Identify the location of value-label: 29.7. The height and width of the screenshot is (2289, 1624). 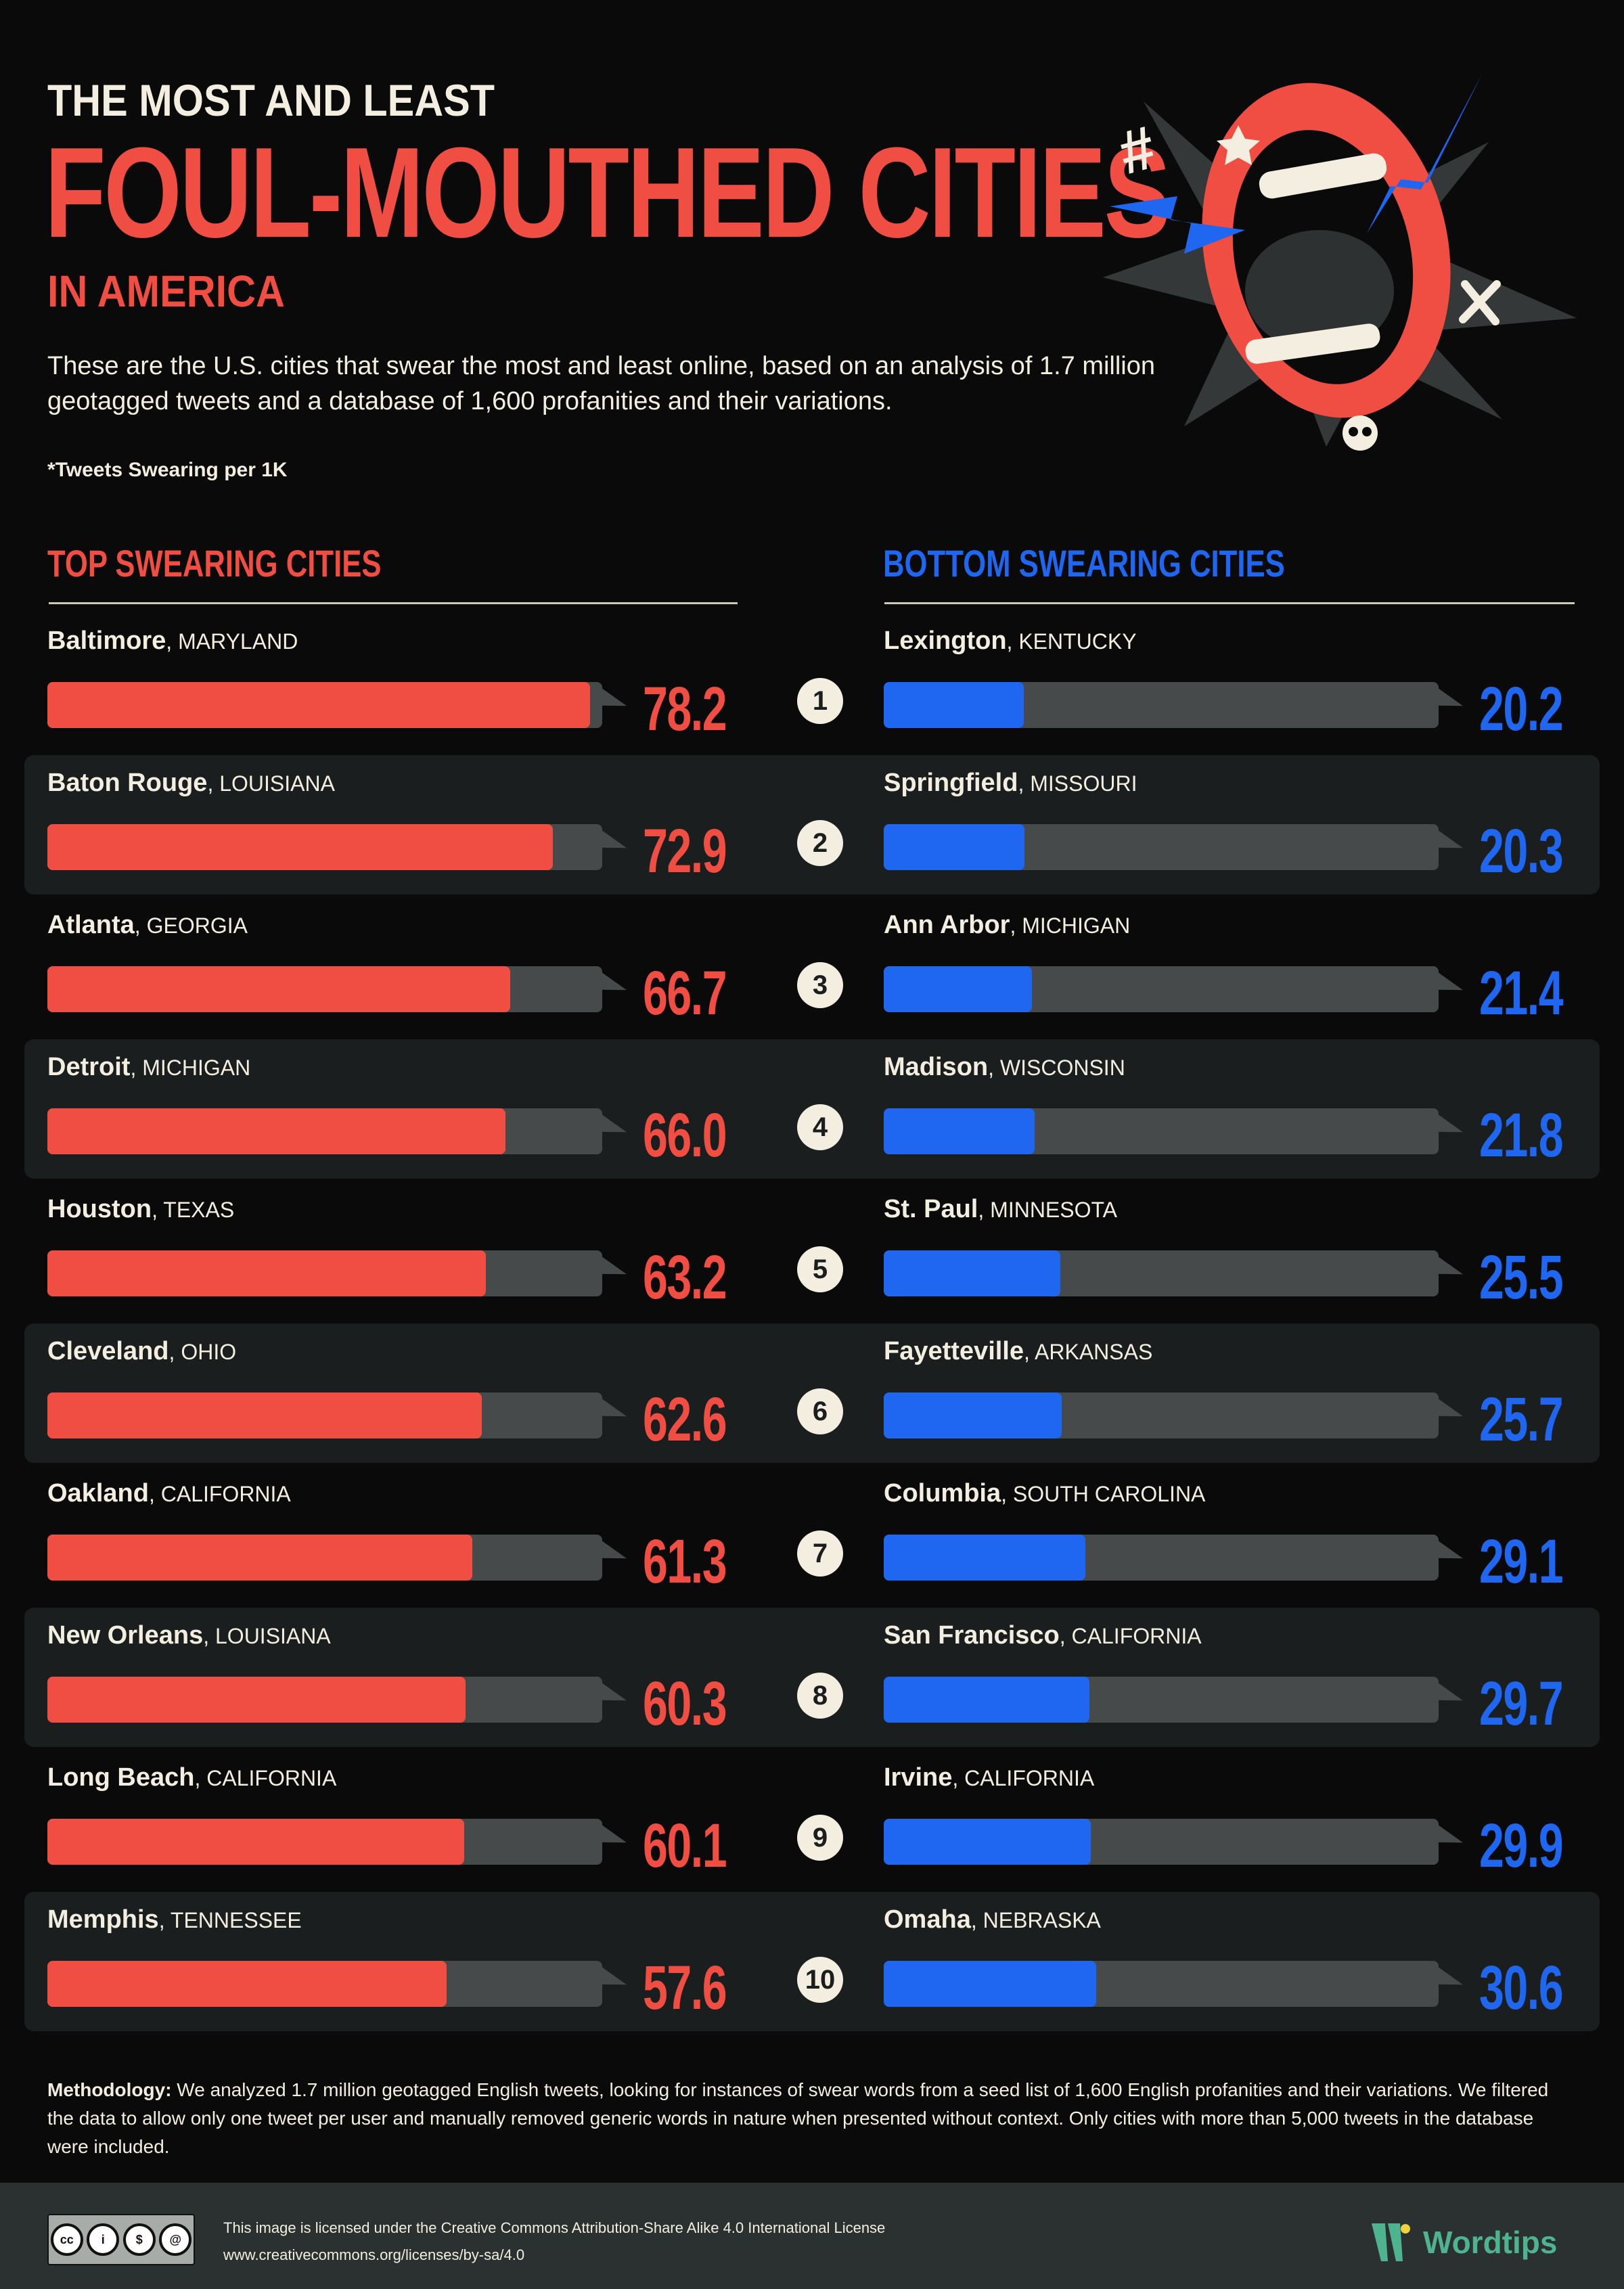
(1521, 1703).